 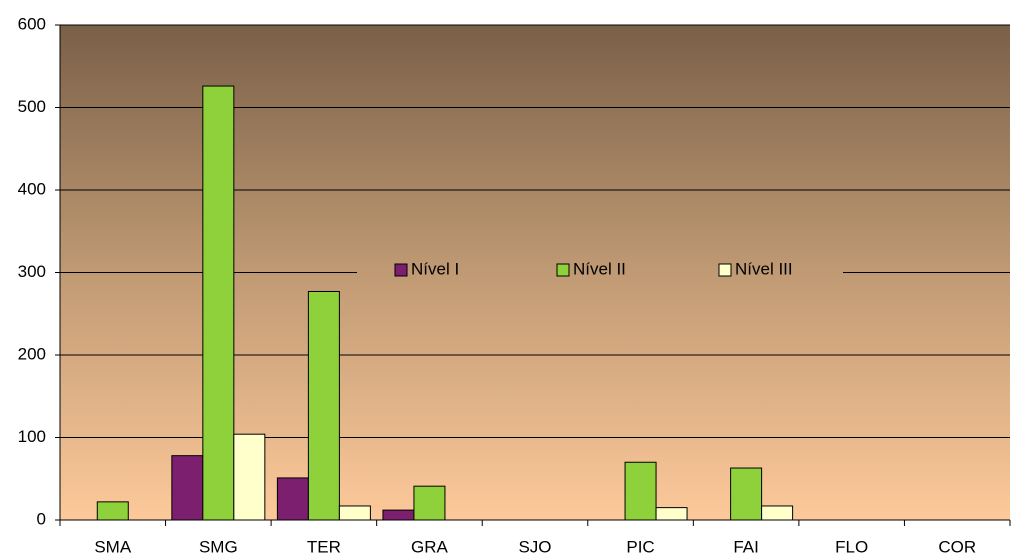 What do you see at coordinates (957, 546) in the screenshot?
I see `x-tick-label: COR` at bounding box center [957, 546].